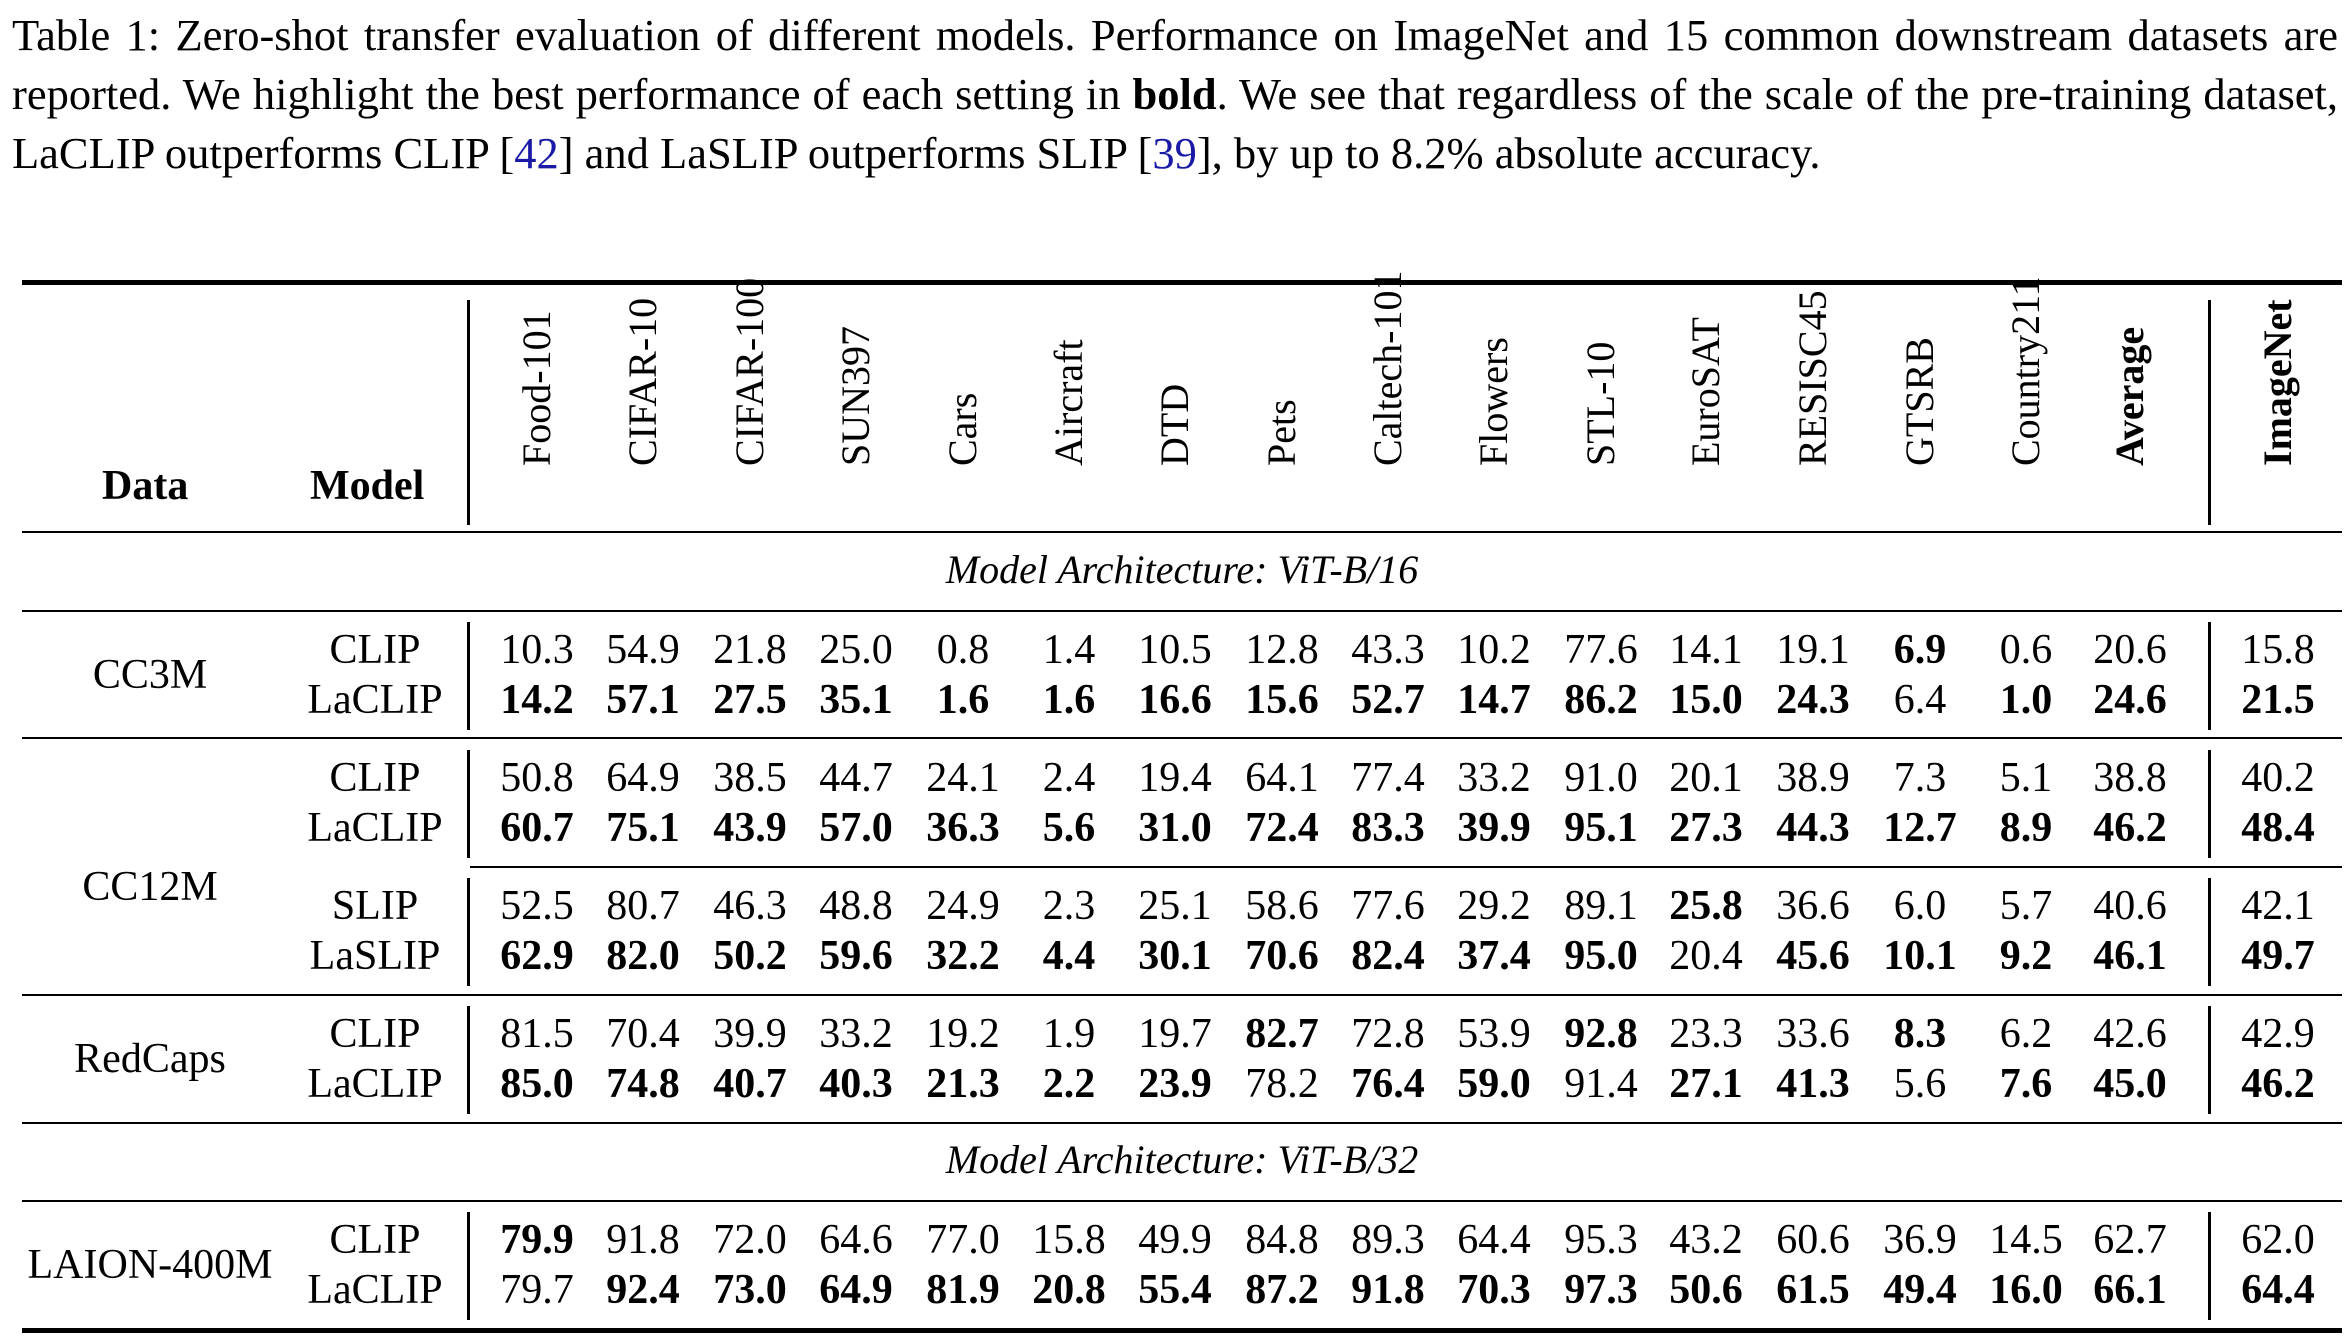 The image size is (2350, 1340). I want to click on table-cell: 38.8, so click(2130, 778).